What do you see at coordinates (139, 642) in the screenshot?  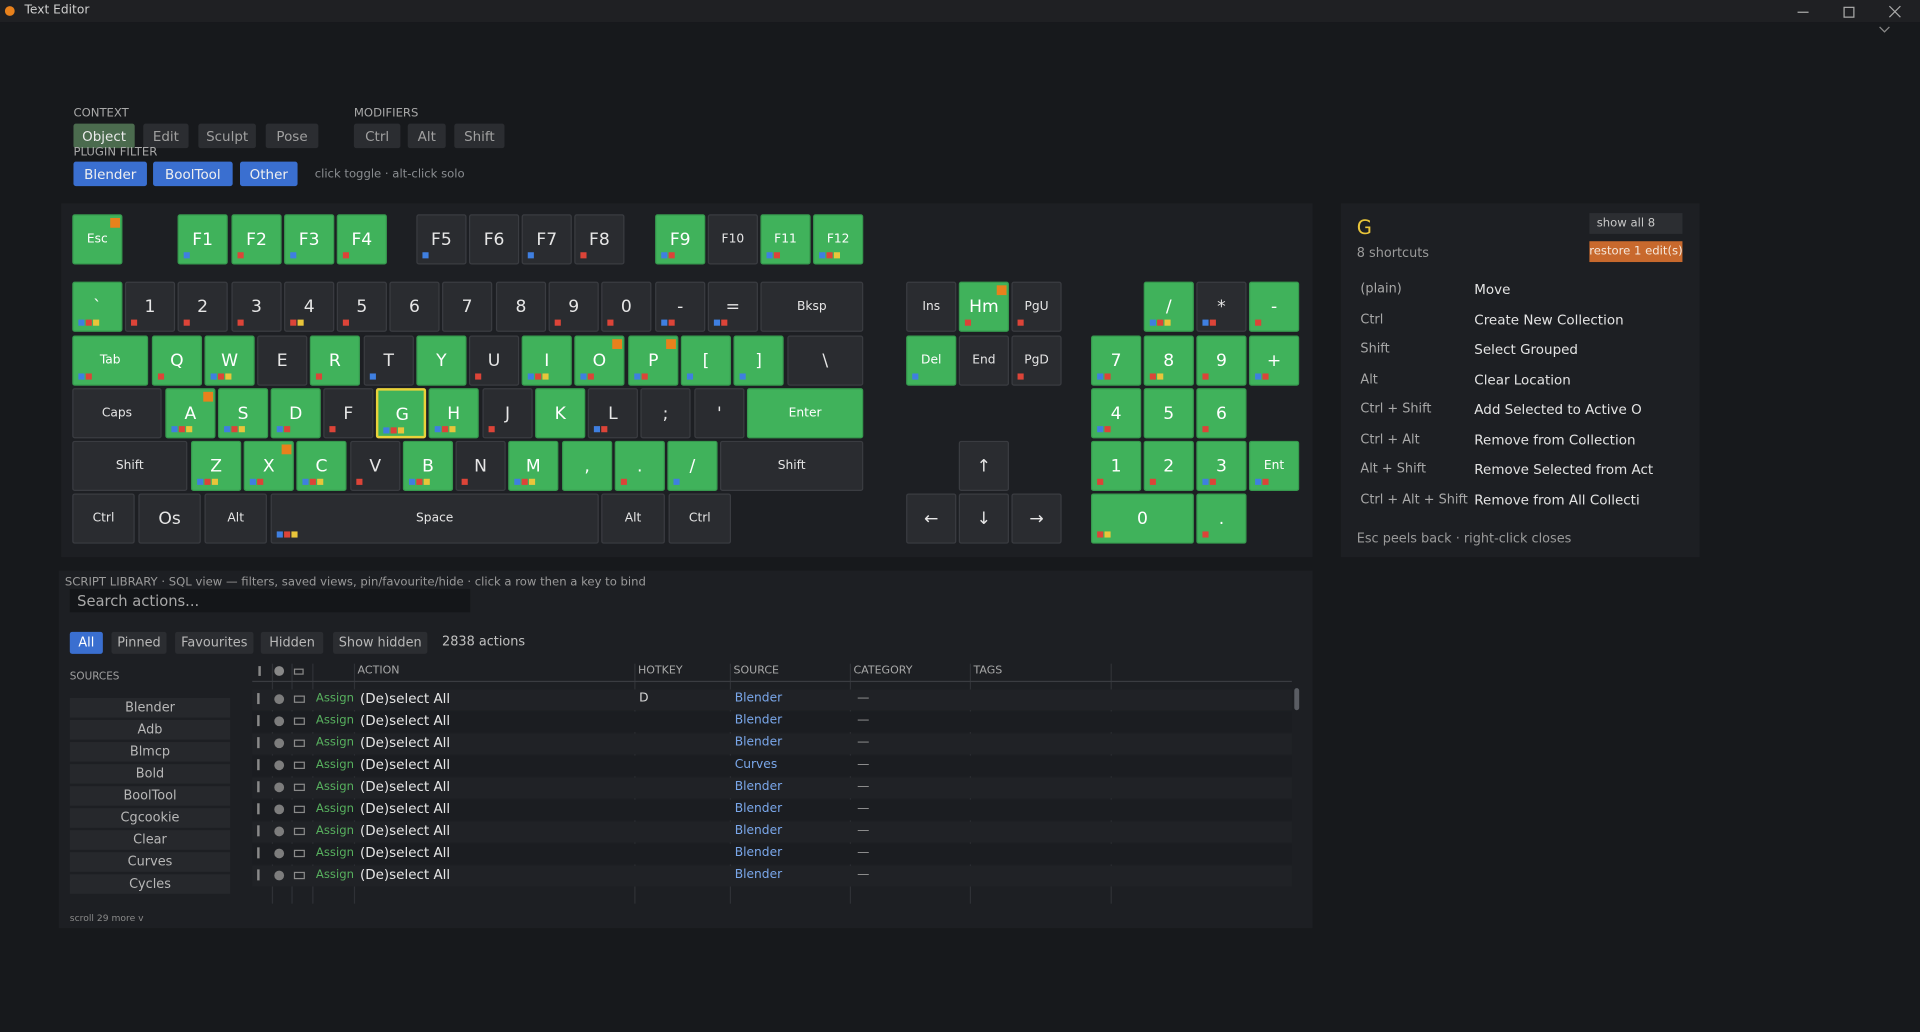 I see `filter-tab: Pinned` at bounding box center [139, 642].